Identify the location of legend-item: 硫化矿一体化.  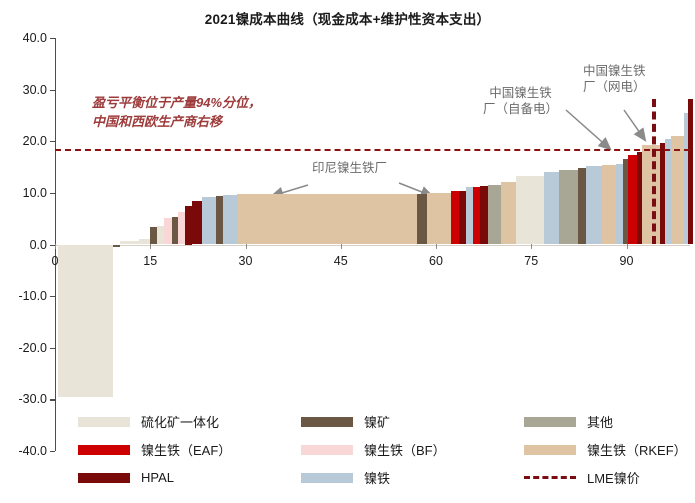
(148, 421).